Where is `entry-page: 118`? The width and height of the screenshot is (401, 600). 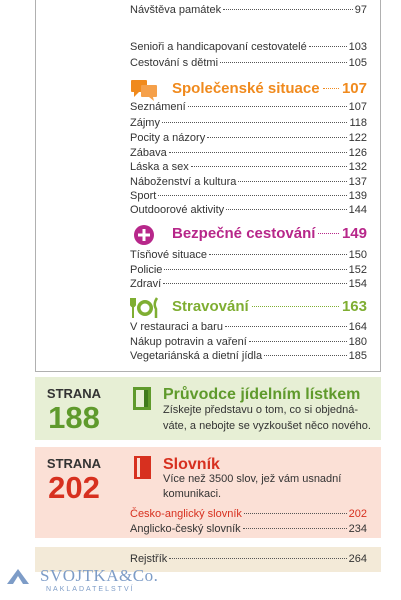
entry-page: 118 is located at coordinates (358, 123).